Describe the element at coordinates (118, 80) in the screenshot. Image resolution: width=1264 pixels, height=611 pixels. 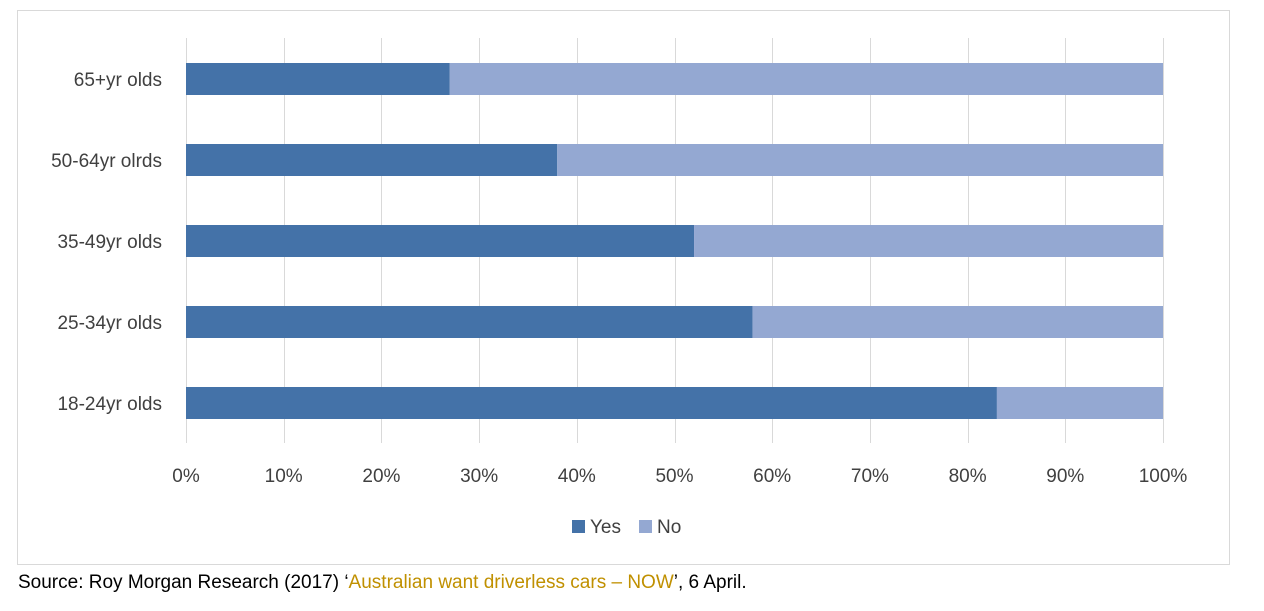
I see `category-label: 65+yr olds` at that location.